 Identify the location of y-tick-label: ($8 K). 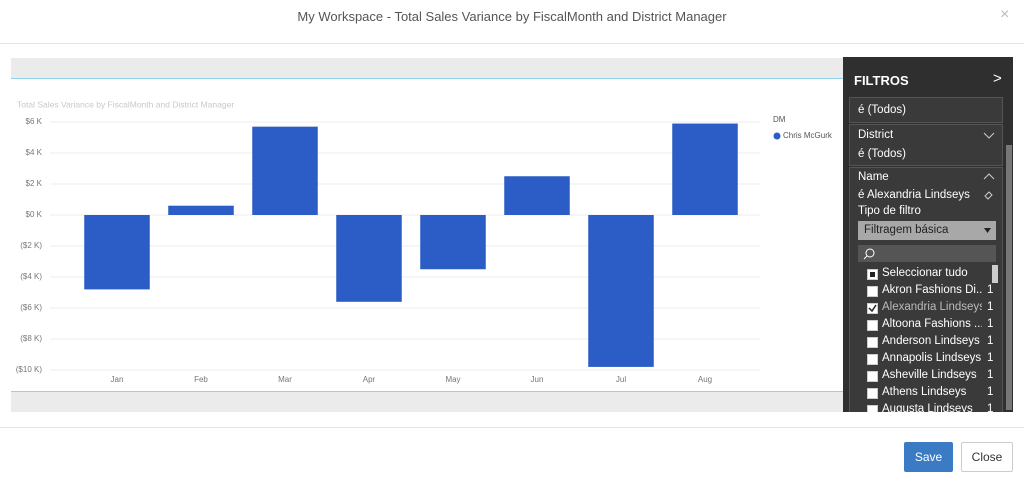
(31, 338).